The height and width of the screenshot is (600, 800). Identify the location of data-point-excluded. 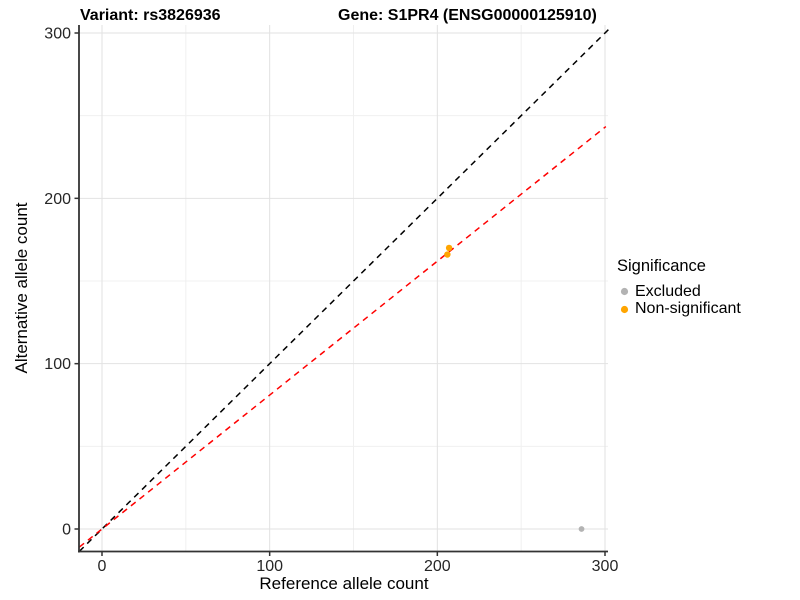
(581, 529).